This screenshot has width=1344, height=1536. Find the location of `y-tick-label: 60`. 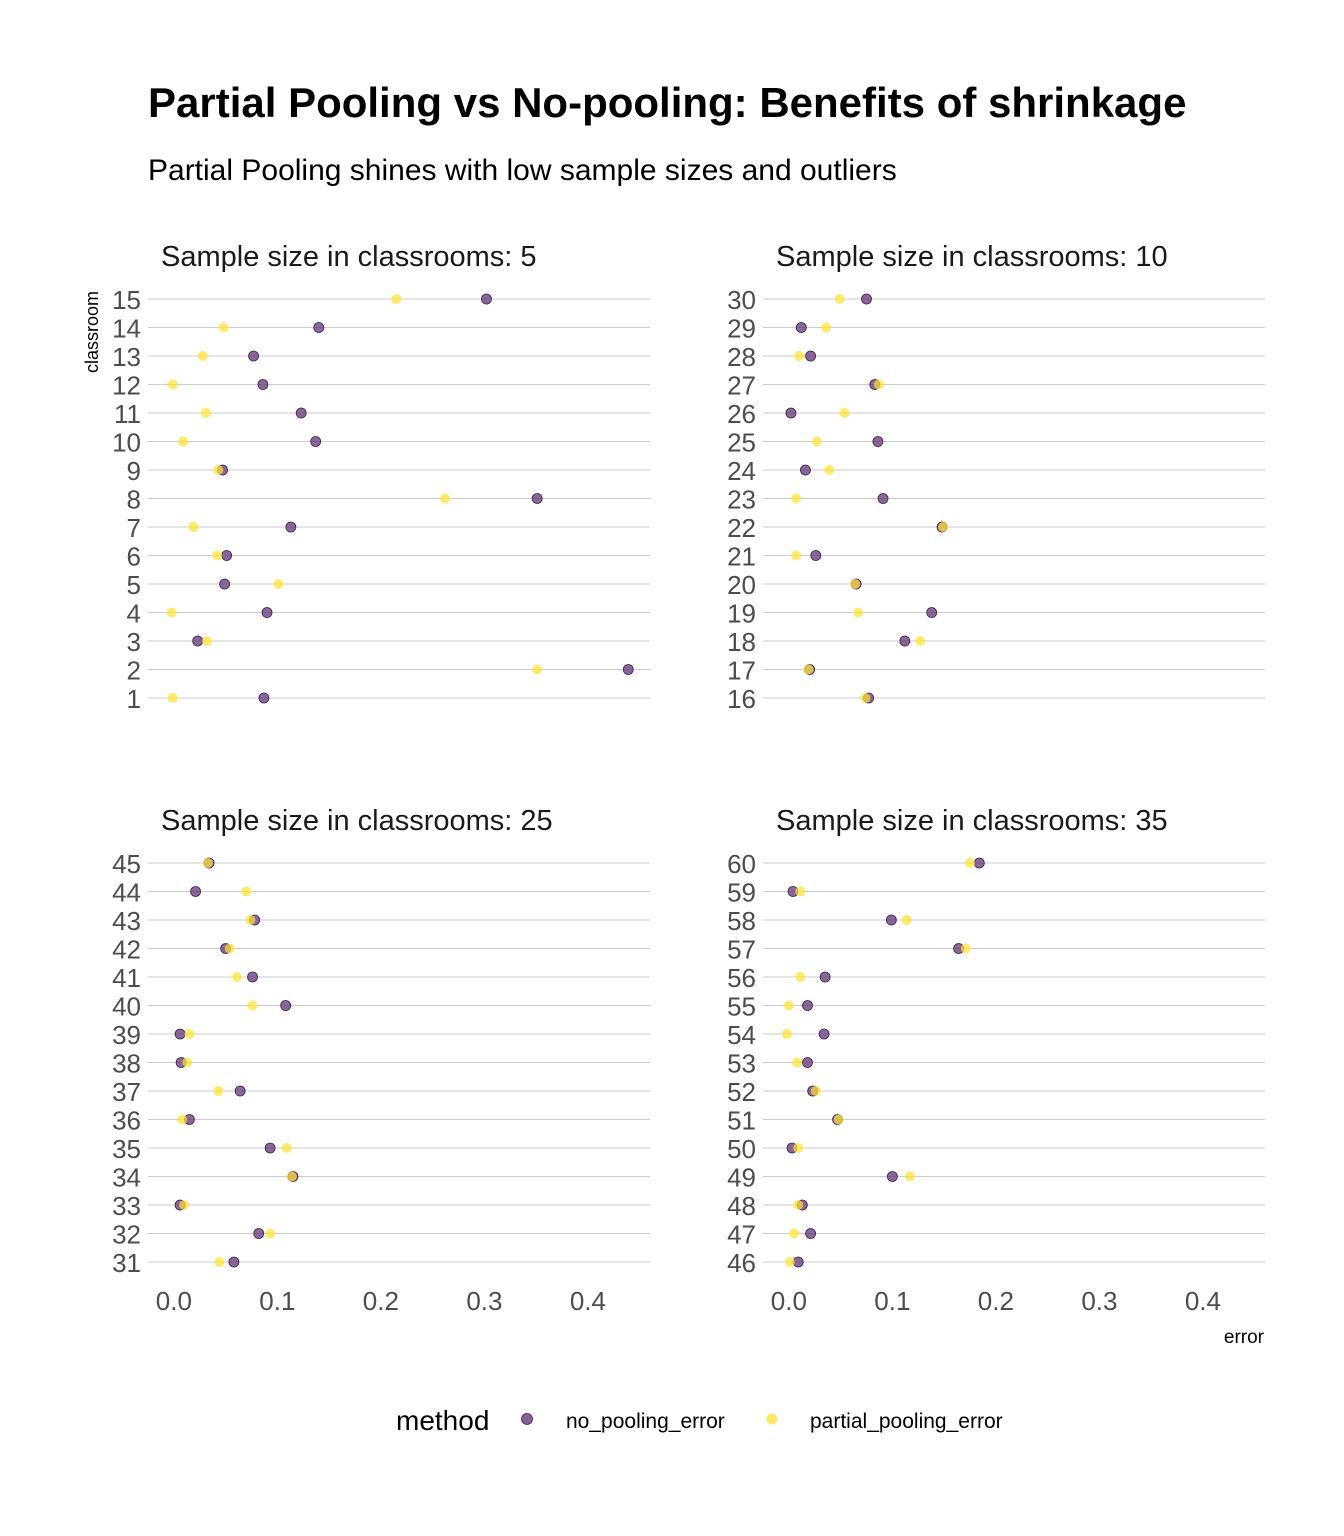

y-tick-label: 60 is located at coordinates (741, 864).